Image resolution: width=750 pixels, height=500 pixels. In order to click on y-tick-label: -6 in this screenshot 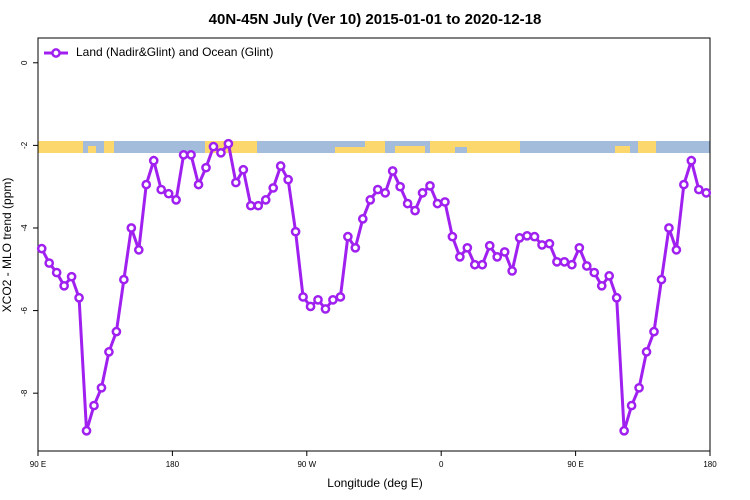, I will do `click(24, 310)`.